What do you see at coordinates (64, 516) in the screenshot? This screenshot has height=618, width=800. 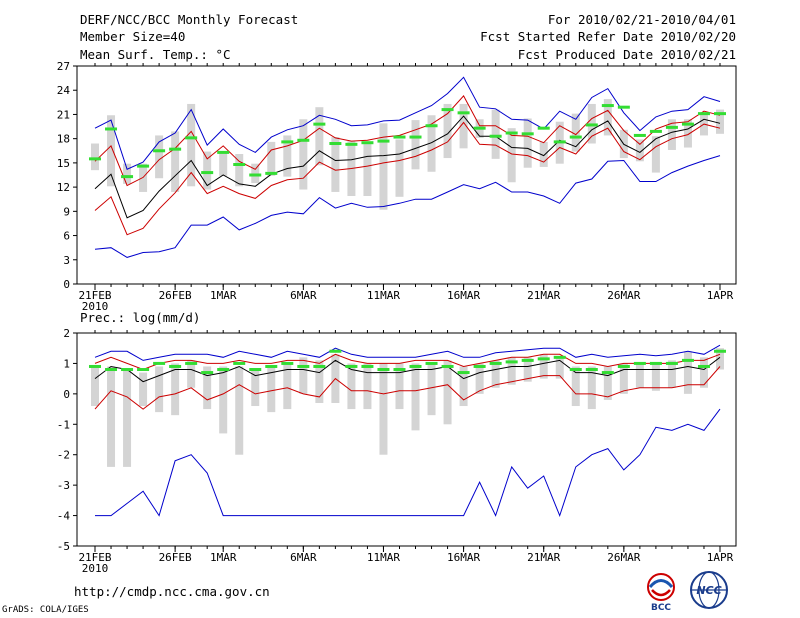 I see `prec-ytick-label: -4` at bounding box center [64, 516].